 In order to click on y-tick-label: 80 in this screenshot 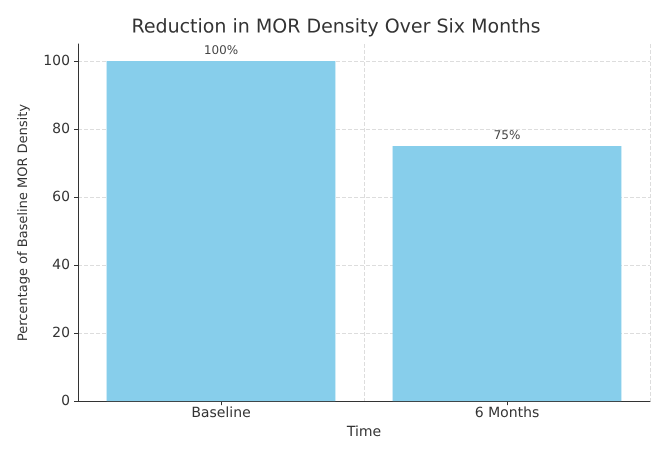, I will do `click(61, 129)`.